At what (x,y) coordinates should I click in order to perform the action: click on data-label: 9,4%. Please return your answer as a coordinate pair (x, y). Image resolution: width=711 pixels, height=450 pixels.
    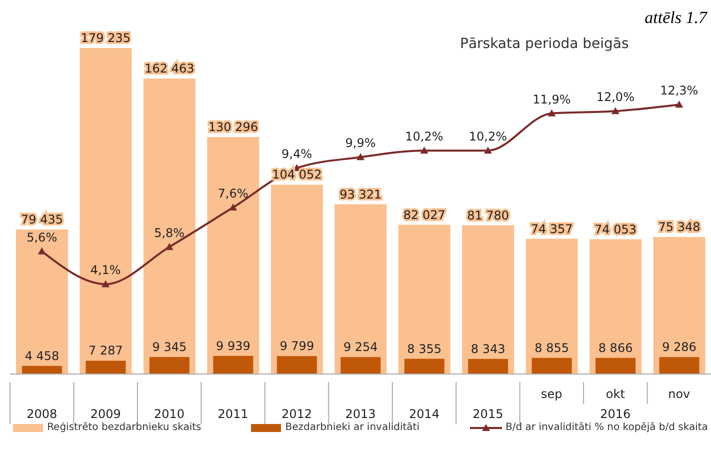
    Looking at the image, I should click on (297, 154).